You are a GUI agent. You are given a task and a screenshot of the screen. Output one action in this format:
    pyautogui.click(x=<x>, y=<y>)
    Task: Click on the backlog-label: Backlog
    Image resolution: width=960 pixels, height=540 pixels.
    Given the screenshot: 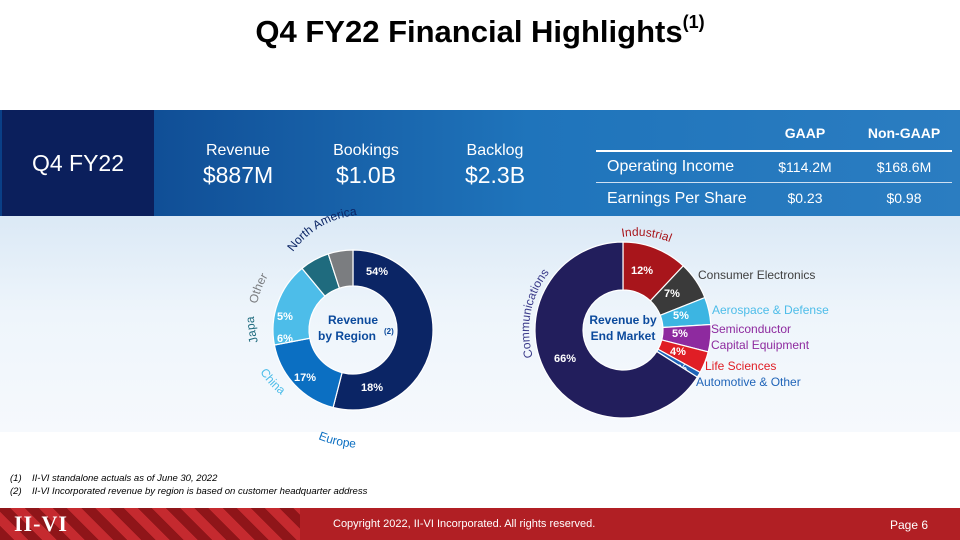 What is the action you would take?
    pyautogui.click(x=495, y=150)
    